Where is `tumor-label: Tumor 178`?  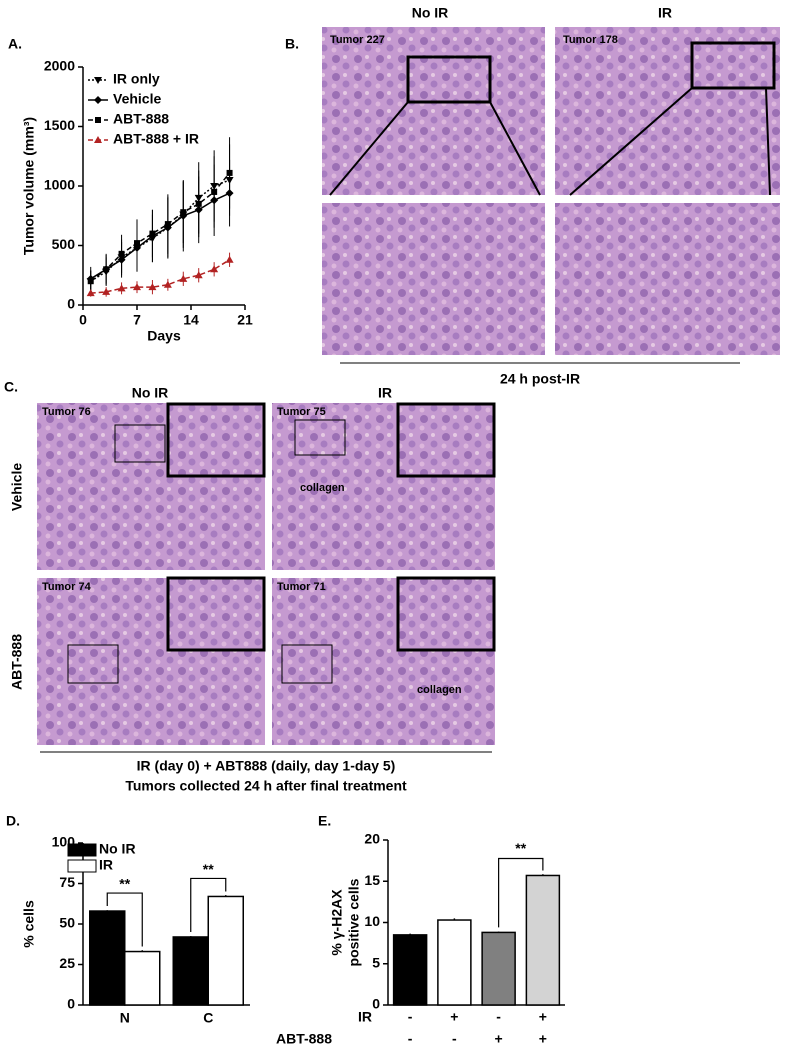
tumor-label: Tumor 178 is located at coordinates (590, 40).